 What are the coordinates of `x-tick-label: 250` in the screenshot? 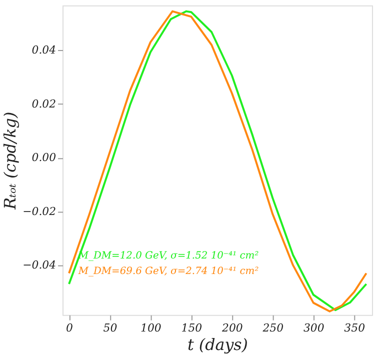 It's located at (273, 327).